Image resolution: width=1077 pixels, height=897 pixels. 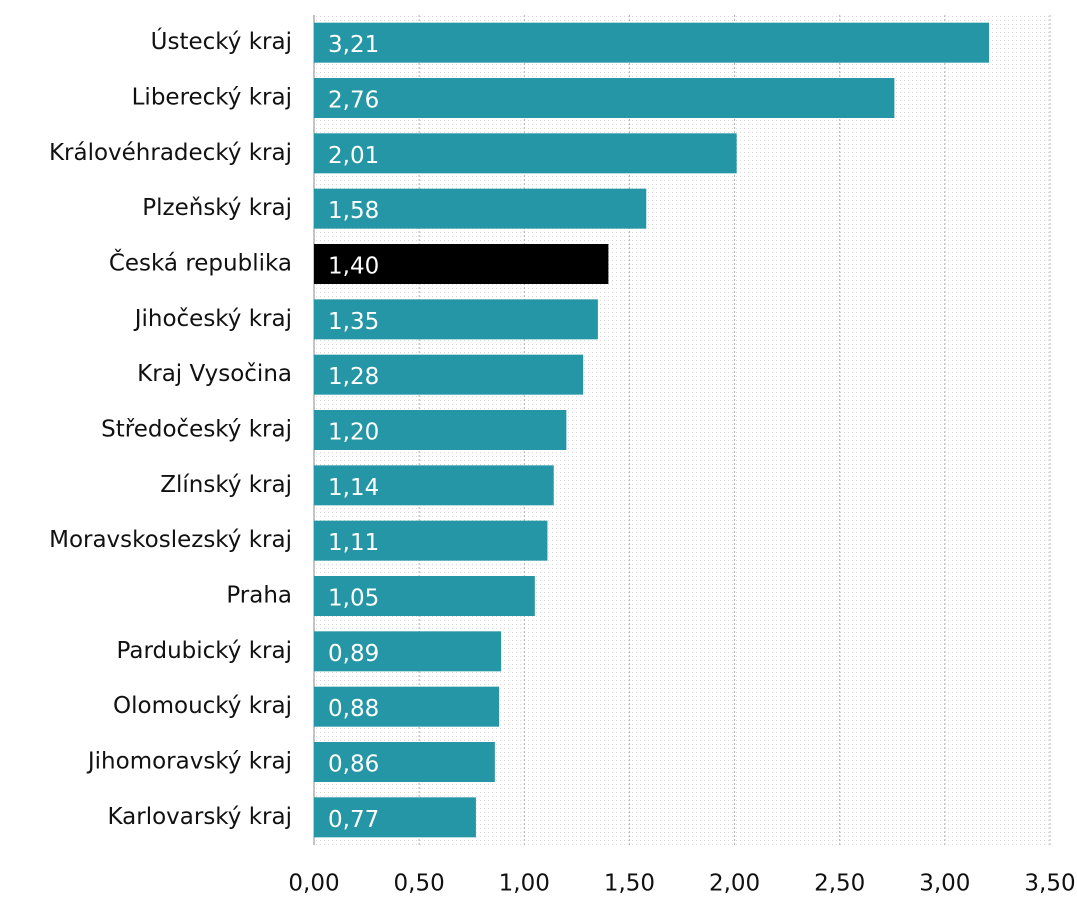 I want to click on y-tick-label: Olomoucký kraj, so click(x=202, y=706).